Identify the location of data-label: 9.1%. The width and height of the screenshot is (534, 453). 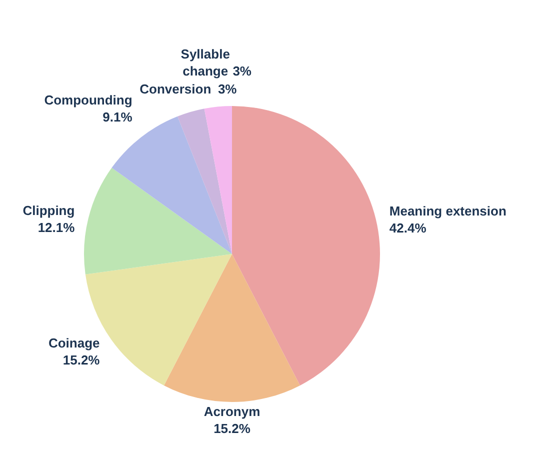
(117, 116).